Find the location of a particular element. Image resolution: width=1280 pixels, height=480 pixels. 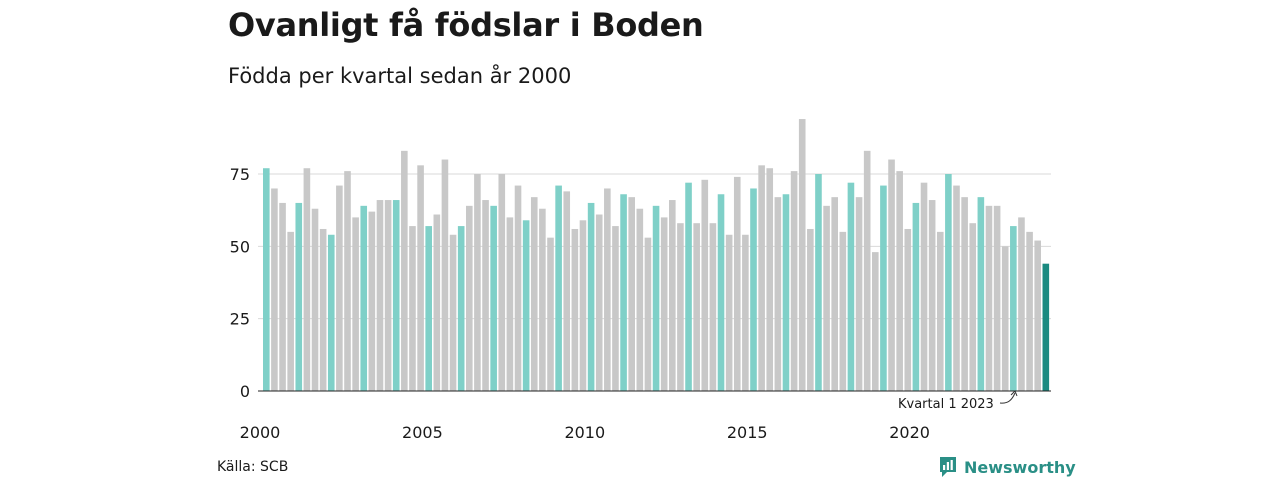

annotation-arrow is located at coordinates (1007, 398).